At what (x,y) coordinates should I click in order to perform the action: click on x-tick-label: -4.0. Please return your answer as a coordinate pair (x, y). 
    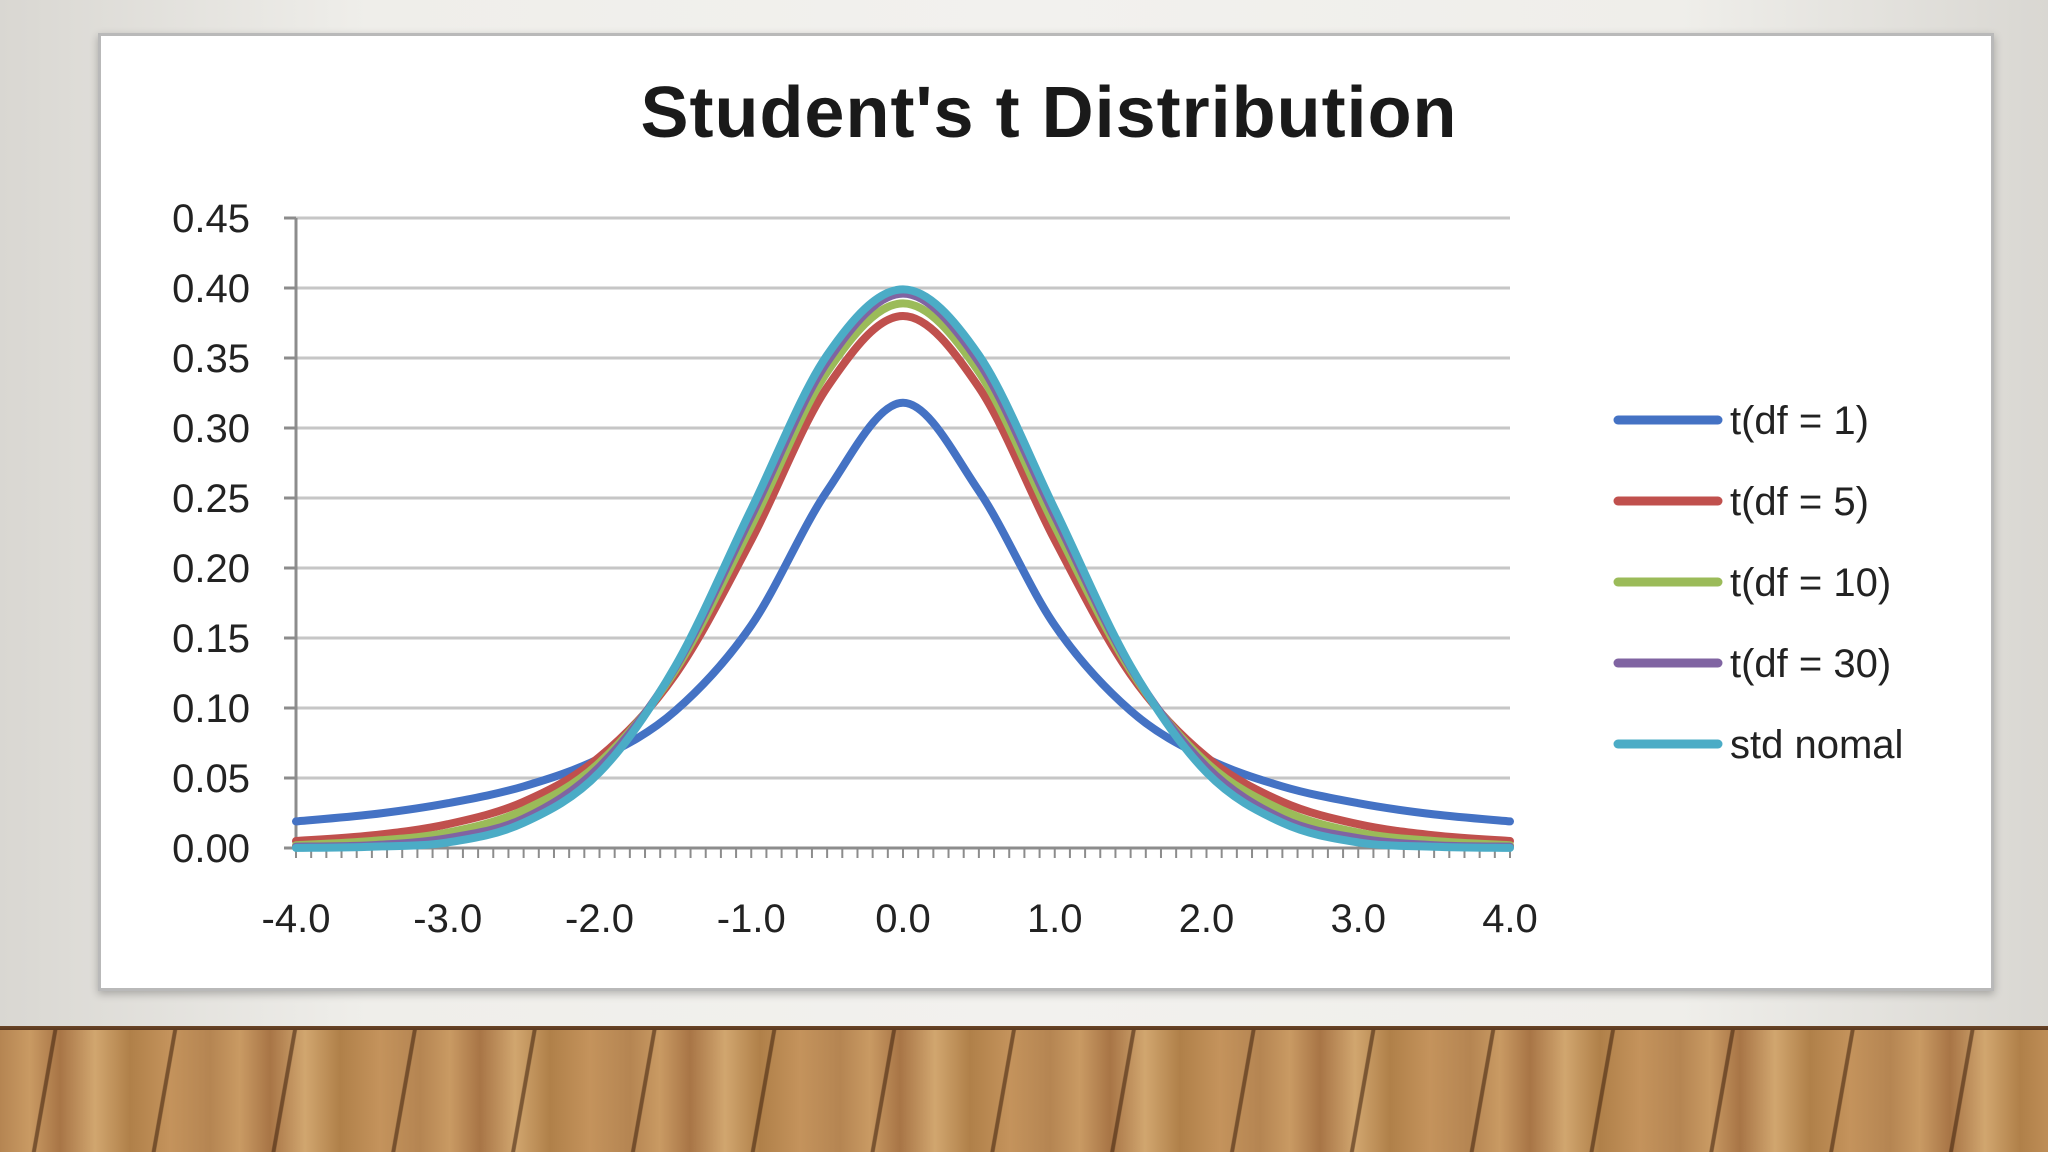
    Looking at the image, I should click on (296, 919).